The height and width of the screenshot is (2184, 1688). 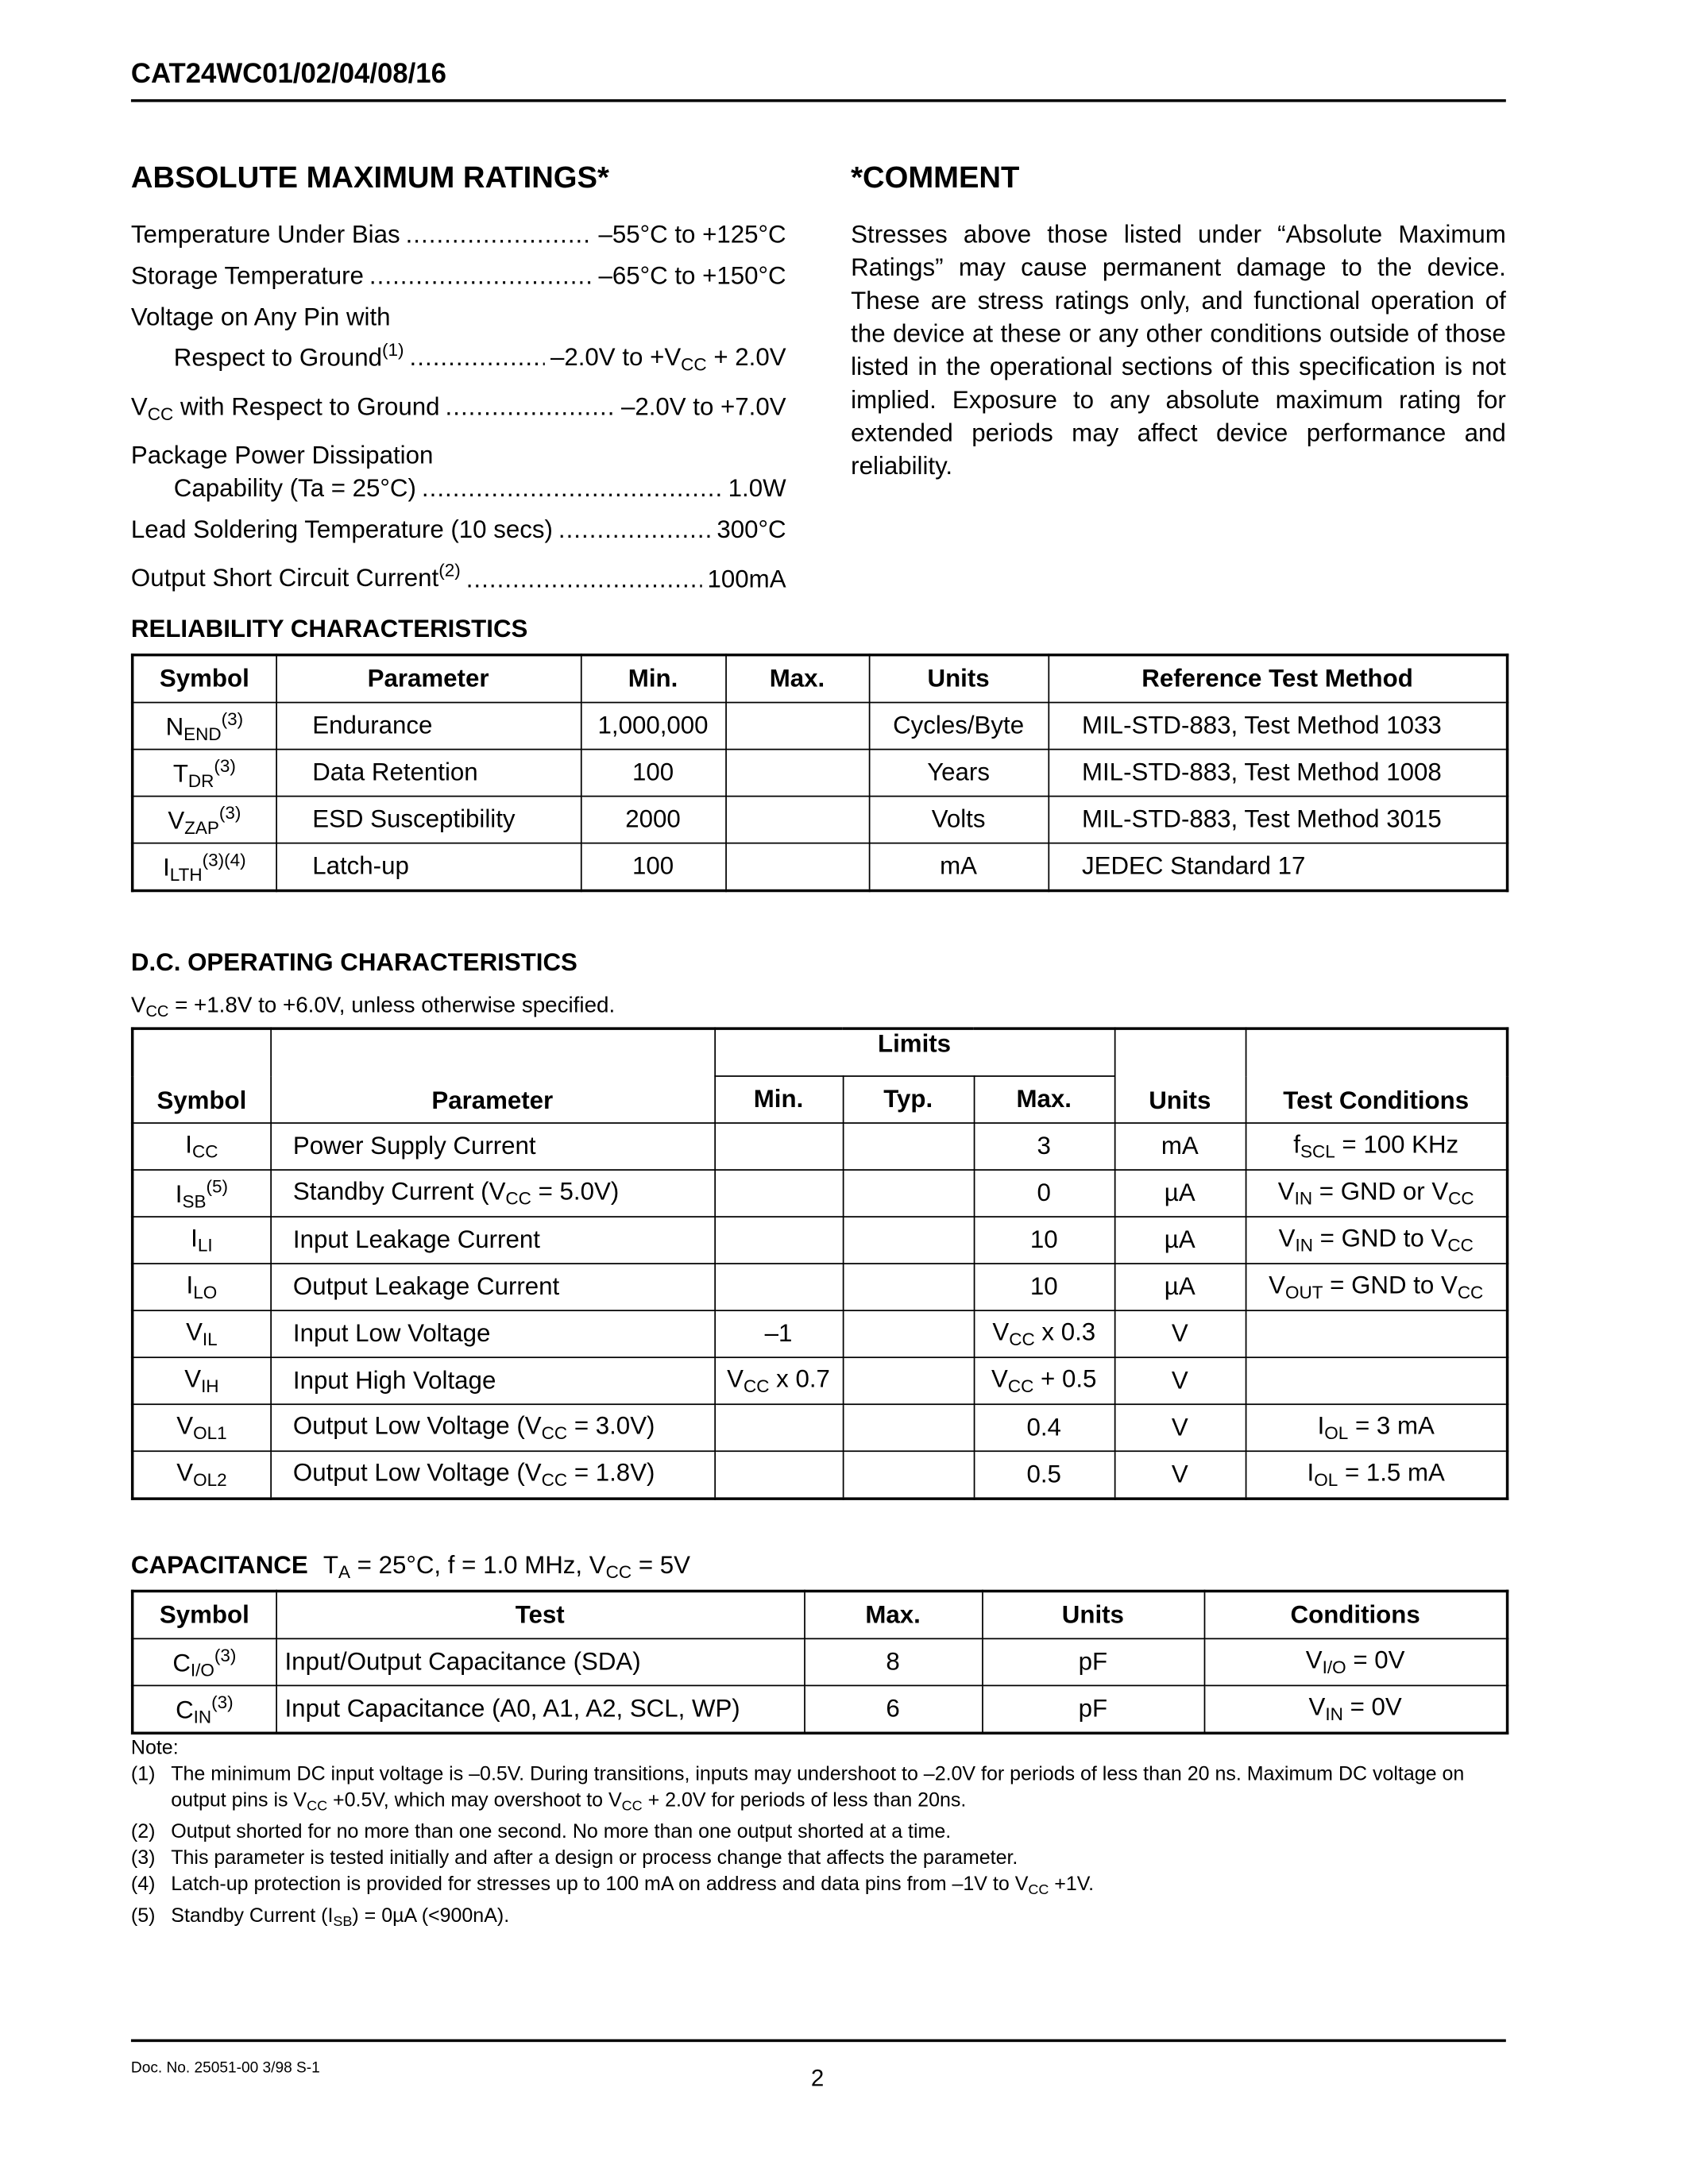 What do you see at coordinates (393, 350) in the screenshot?
I see `superscript: (1)` at bounding box center [393, 350].